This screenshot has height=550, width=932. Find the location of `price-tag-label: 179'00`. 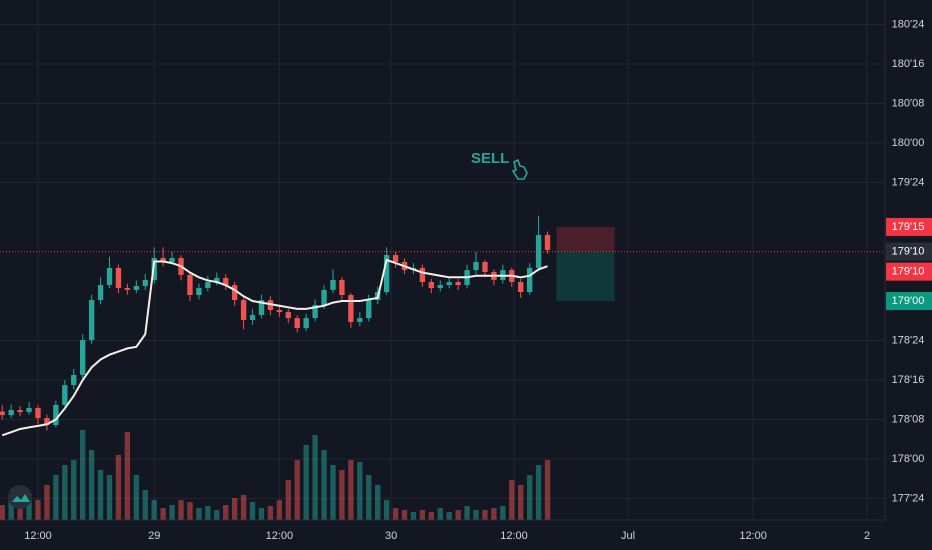

price-tag-label: 179'00 is located at coordinates (908, 301).